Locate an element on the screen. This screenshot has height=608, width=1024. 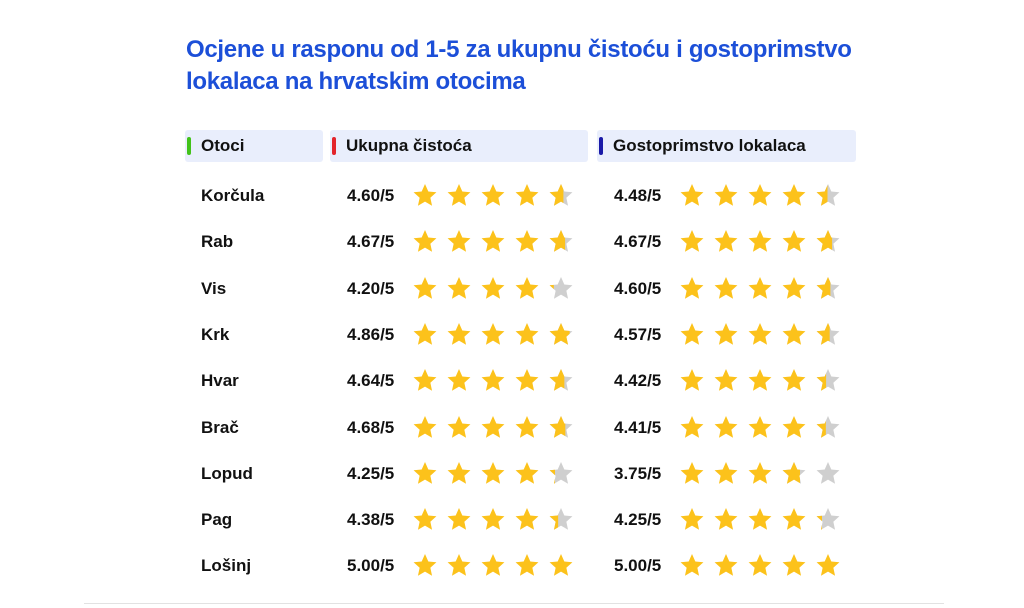
column-header-cleanliness: Ukupna čistoća is located at coordinates (459, 146).